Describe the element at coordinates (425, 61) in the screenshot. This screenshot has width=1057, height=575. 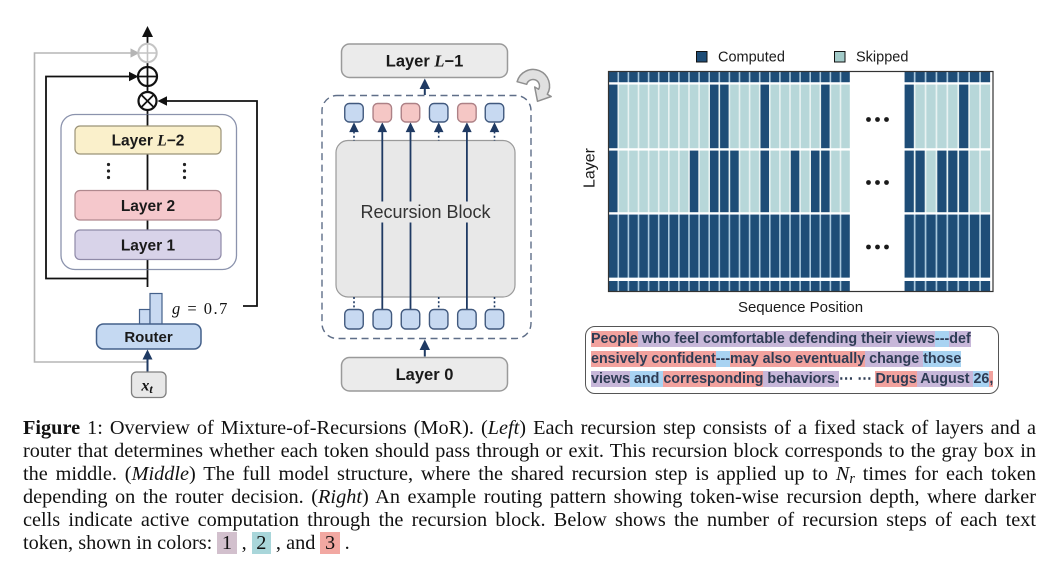
I see `svg-text: Layer L−1` at that location.